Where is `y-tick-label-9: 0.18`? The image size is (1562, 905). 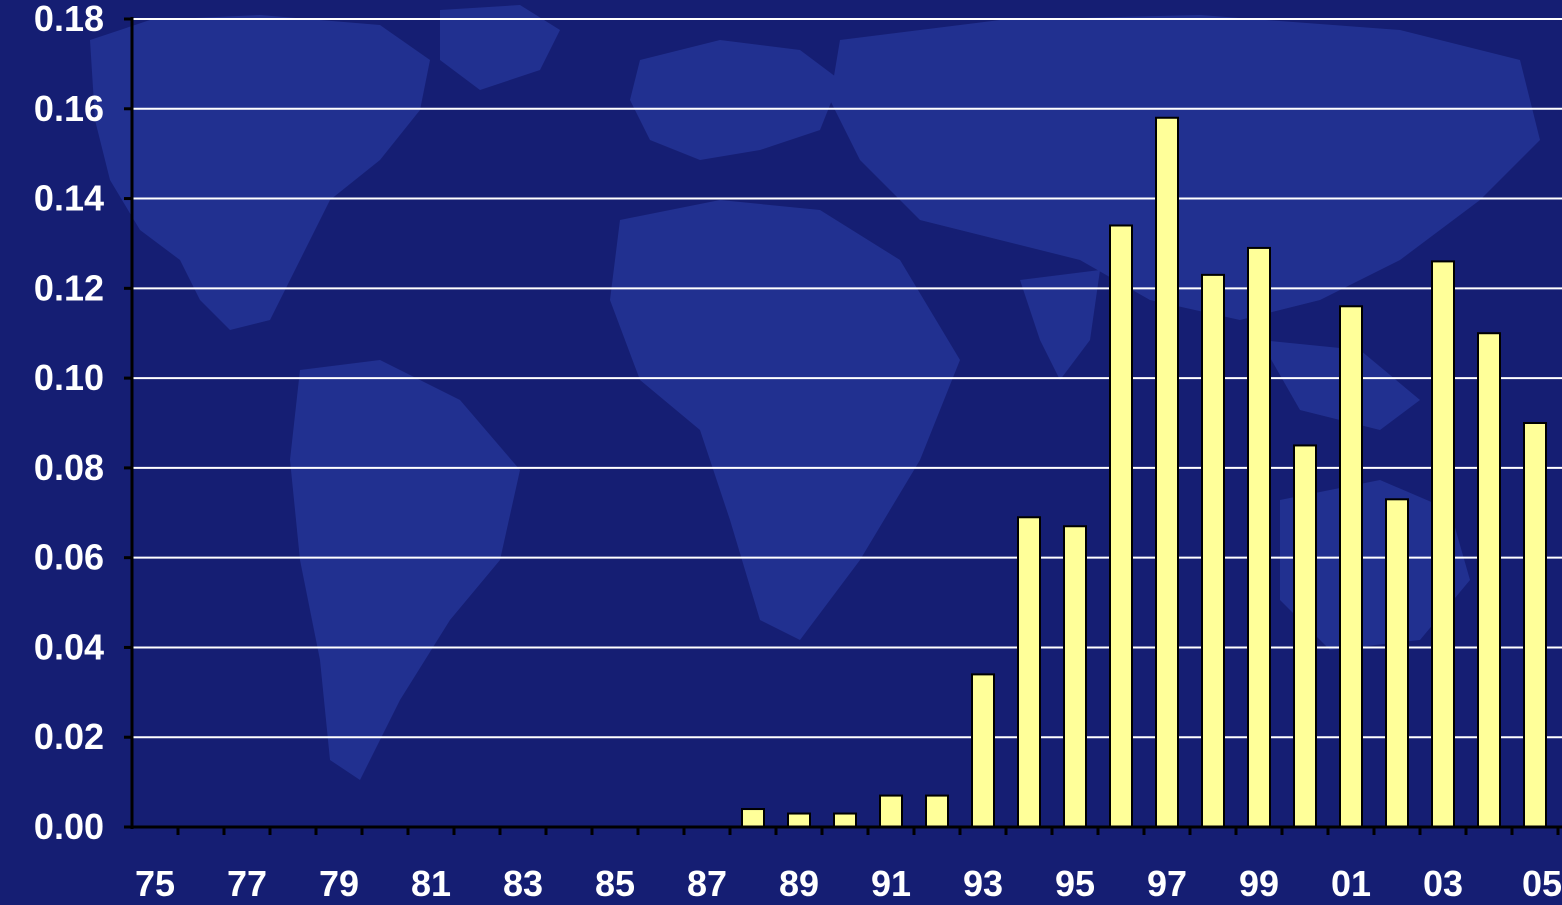 y-tick-label-9: 0.18 is located at coordinates (69, 19).